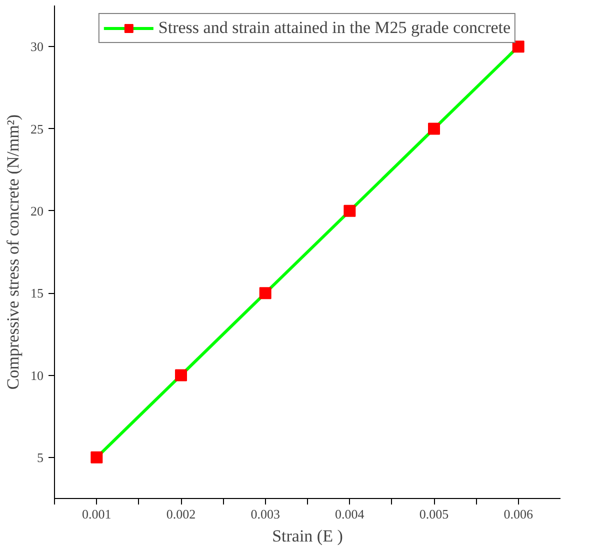 This screenshot has height=553, width=605. I want to click on x-tick-label: 0.002, so click(181, 514).